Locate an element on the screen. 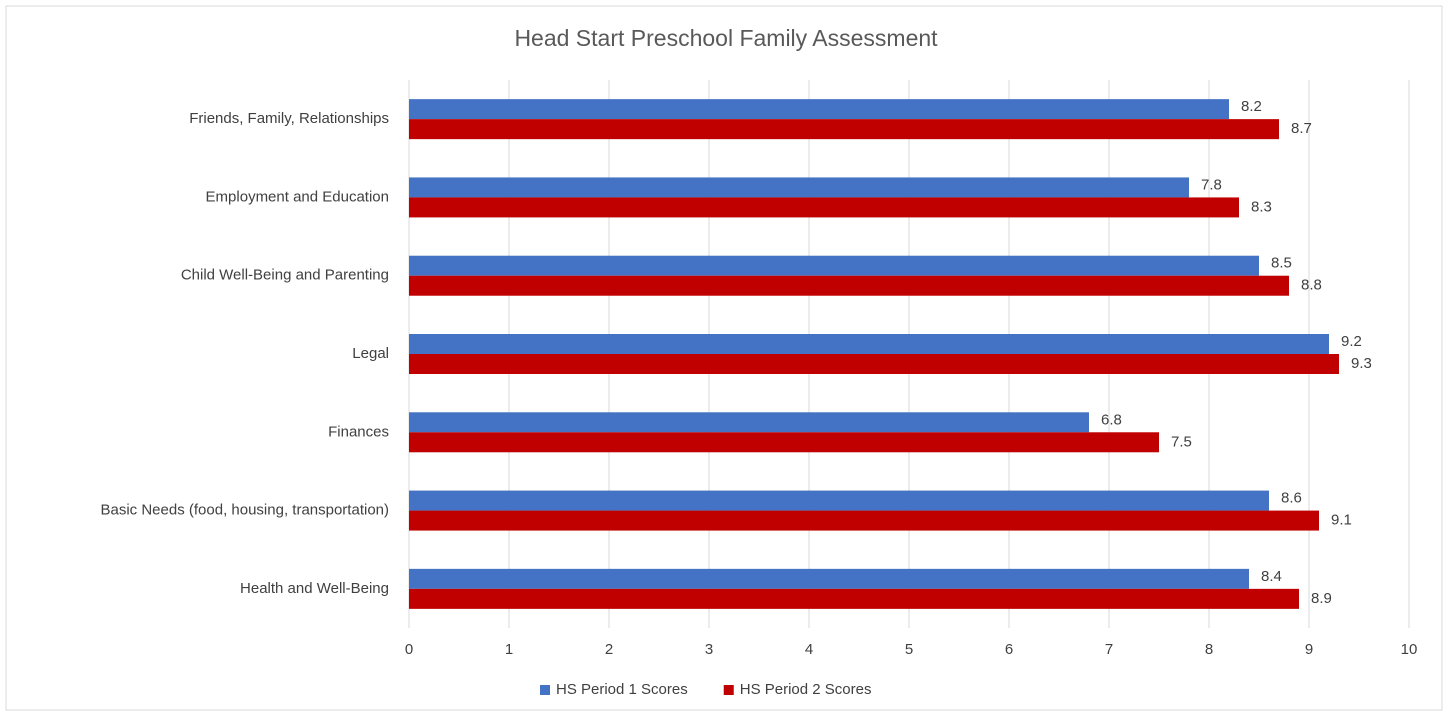  chart-title: Head Start Preschool Family Assessment is located at coordinates (726, 38).